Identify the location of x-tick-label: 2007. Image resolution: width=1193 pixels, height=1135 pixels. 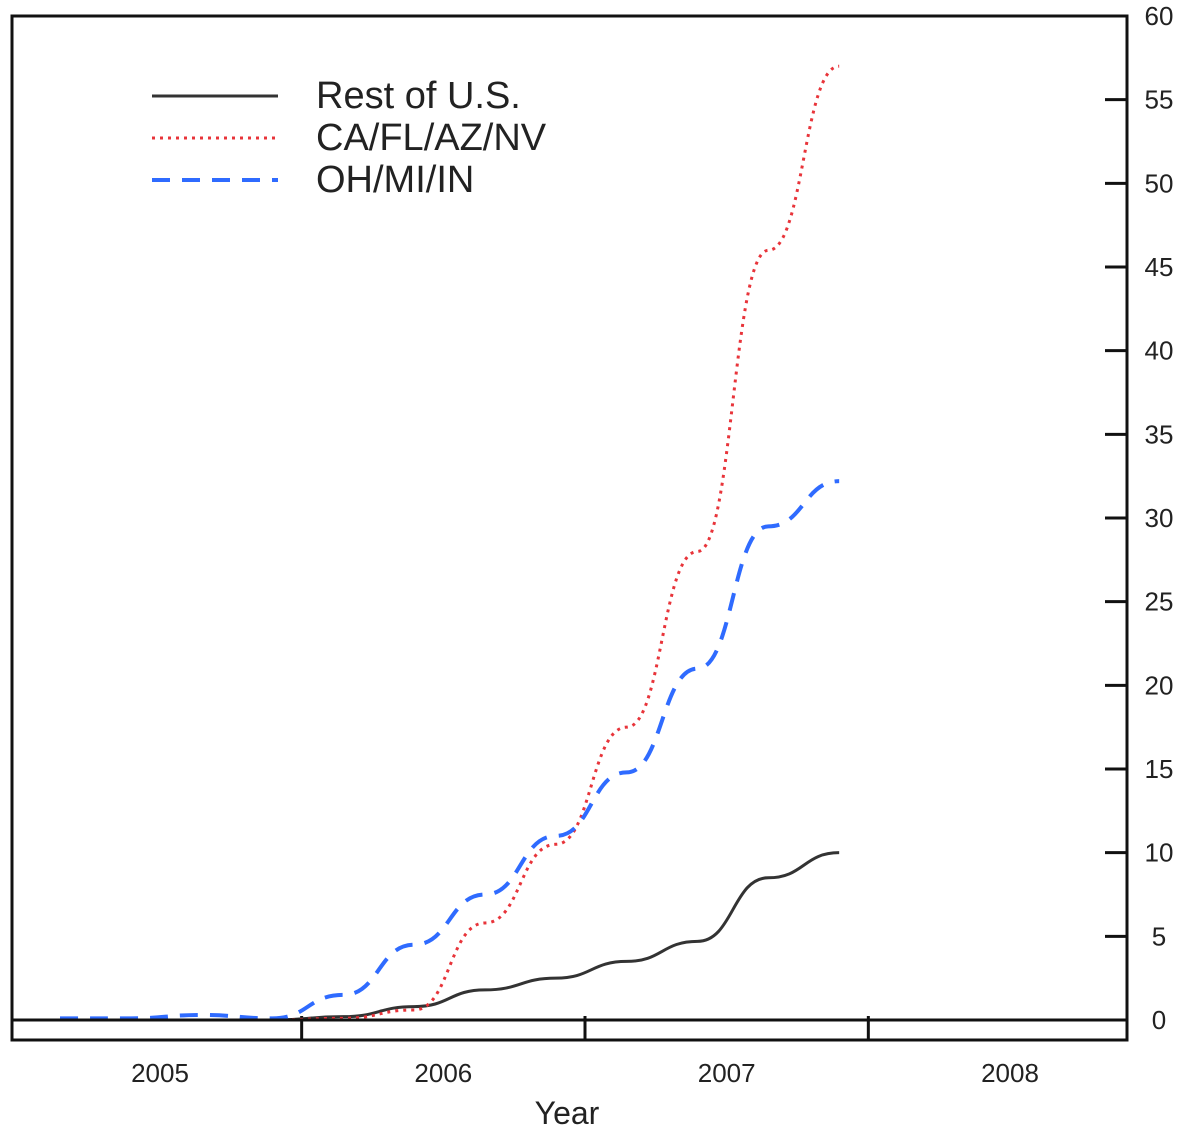
(727, 1073).